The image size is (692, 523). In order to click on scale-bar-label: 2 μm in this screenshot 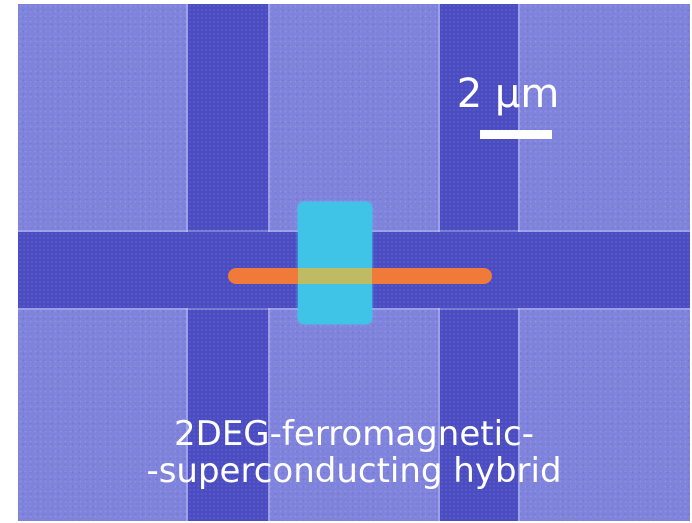, I will do `click(508, 94)`.